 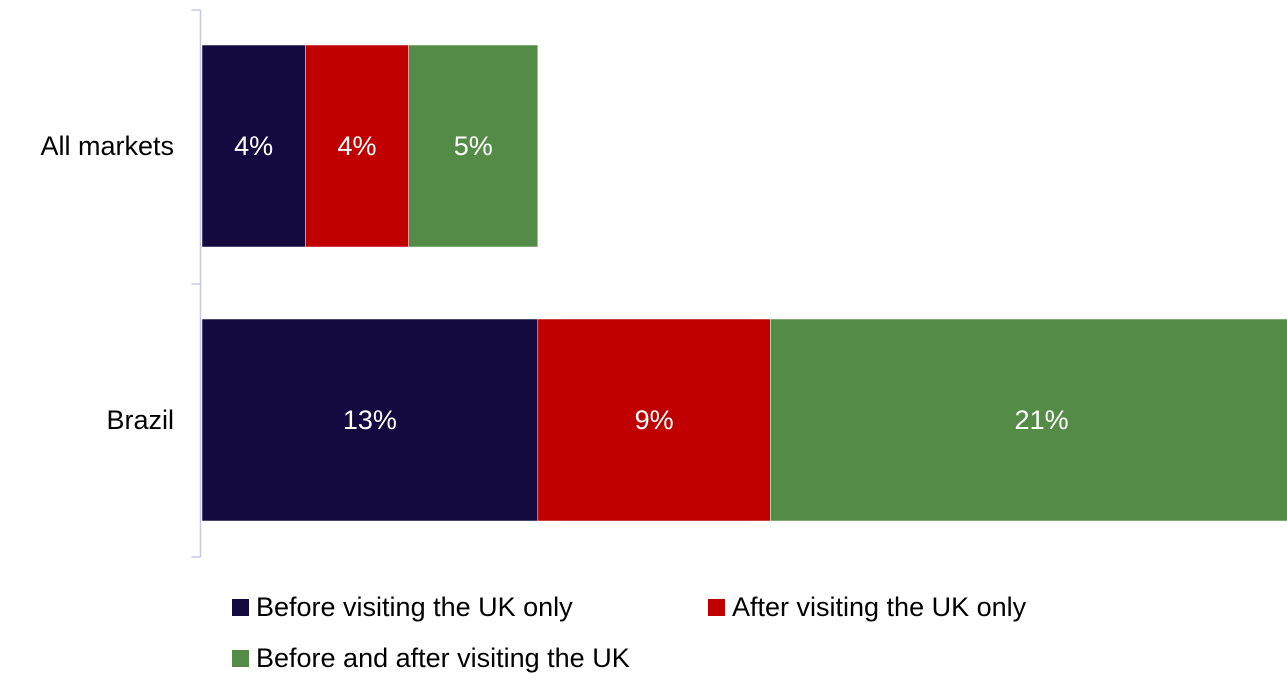 I want to click on data-label: 5%, so click(x=473, y=146).